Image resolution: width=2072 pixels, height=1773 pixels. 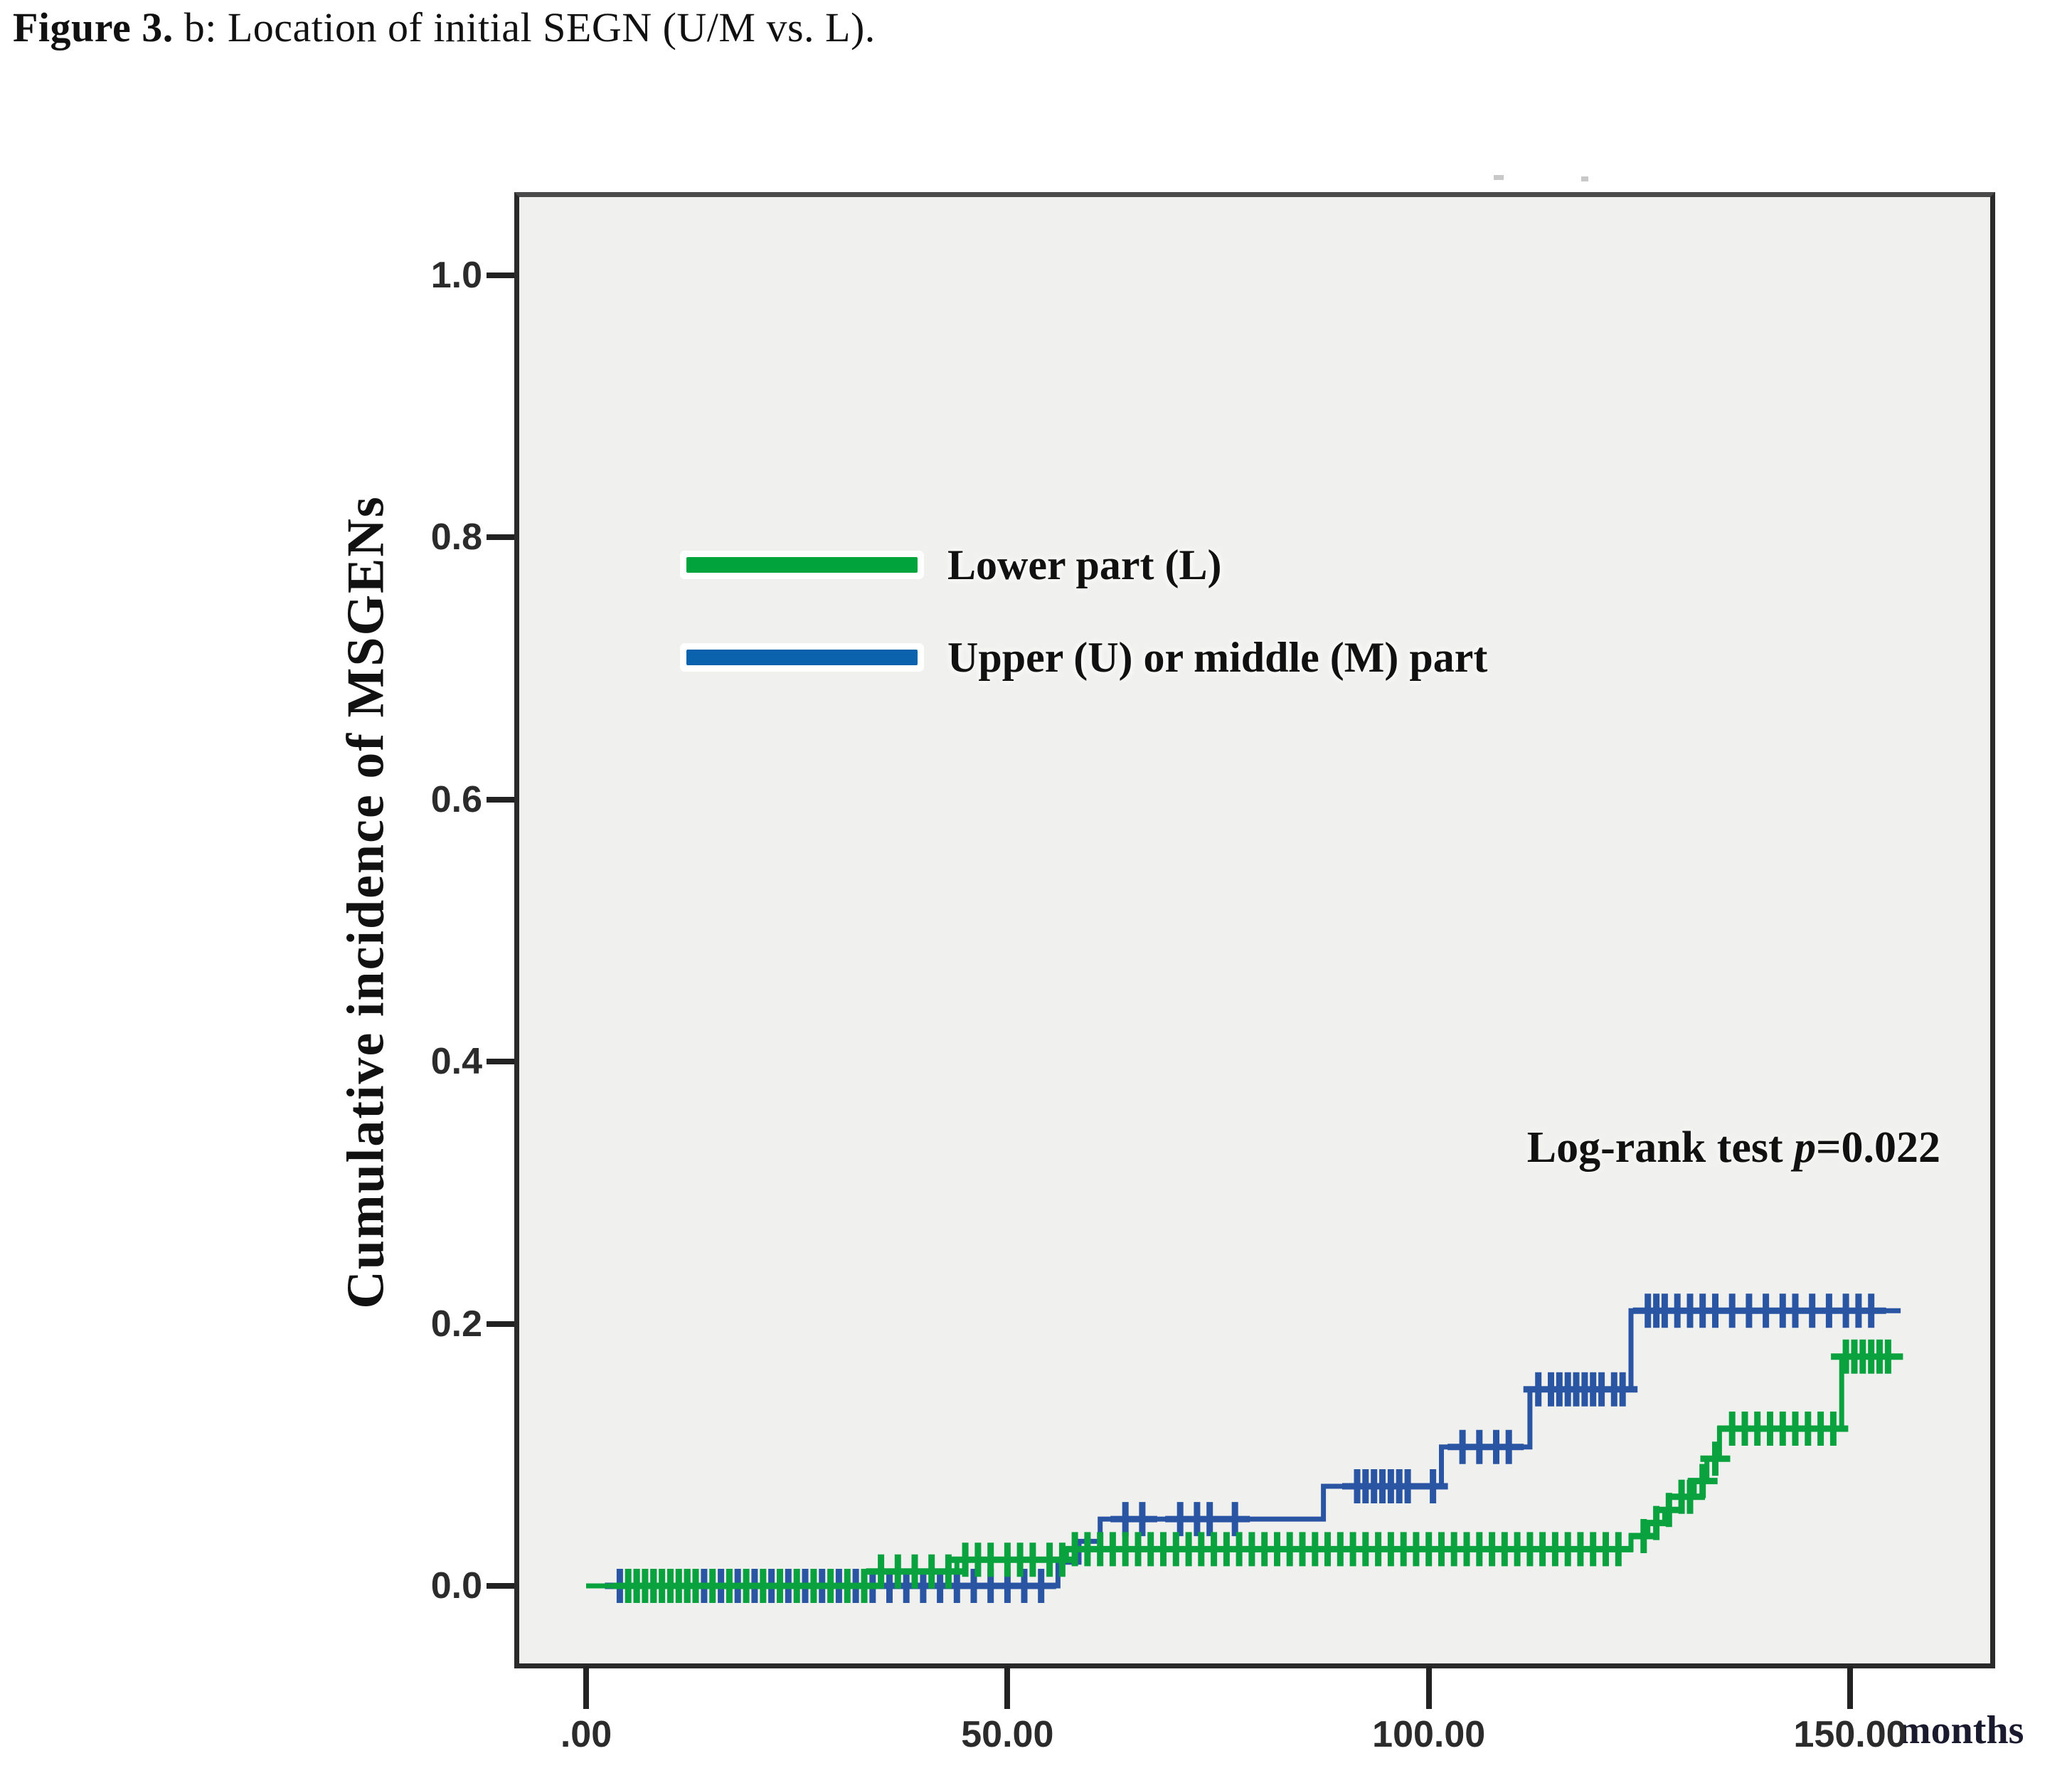 I want to click on log-rank-text: Log-rank test, so click(x=1660, y=1147).